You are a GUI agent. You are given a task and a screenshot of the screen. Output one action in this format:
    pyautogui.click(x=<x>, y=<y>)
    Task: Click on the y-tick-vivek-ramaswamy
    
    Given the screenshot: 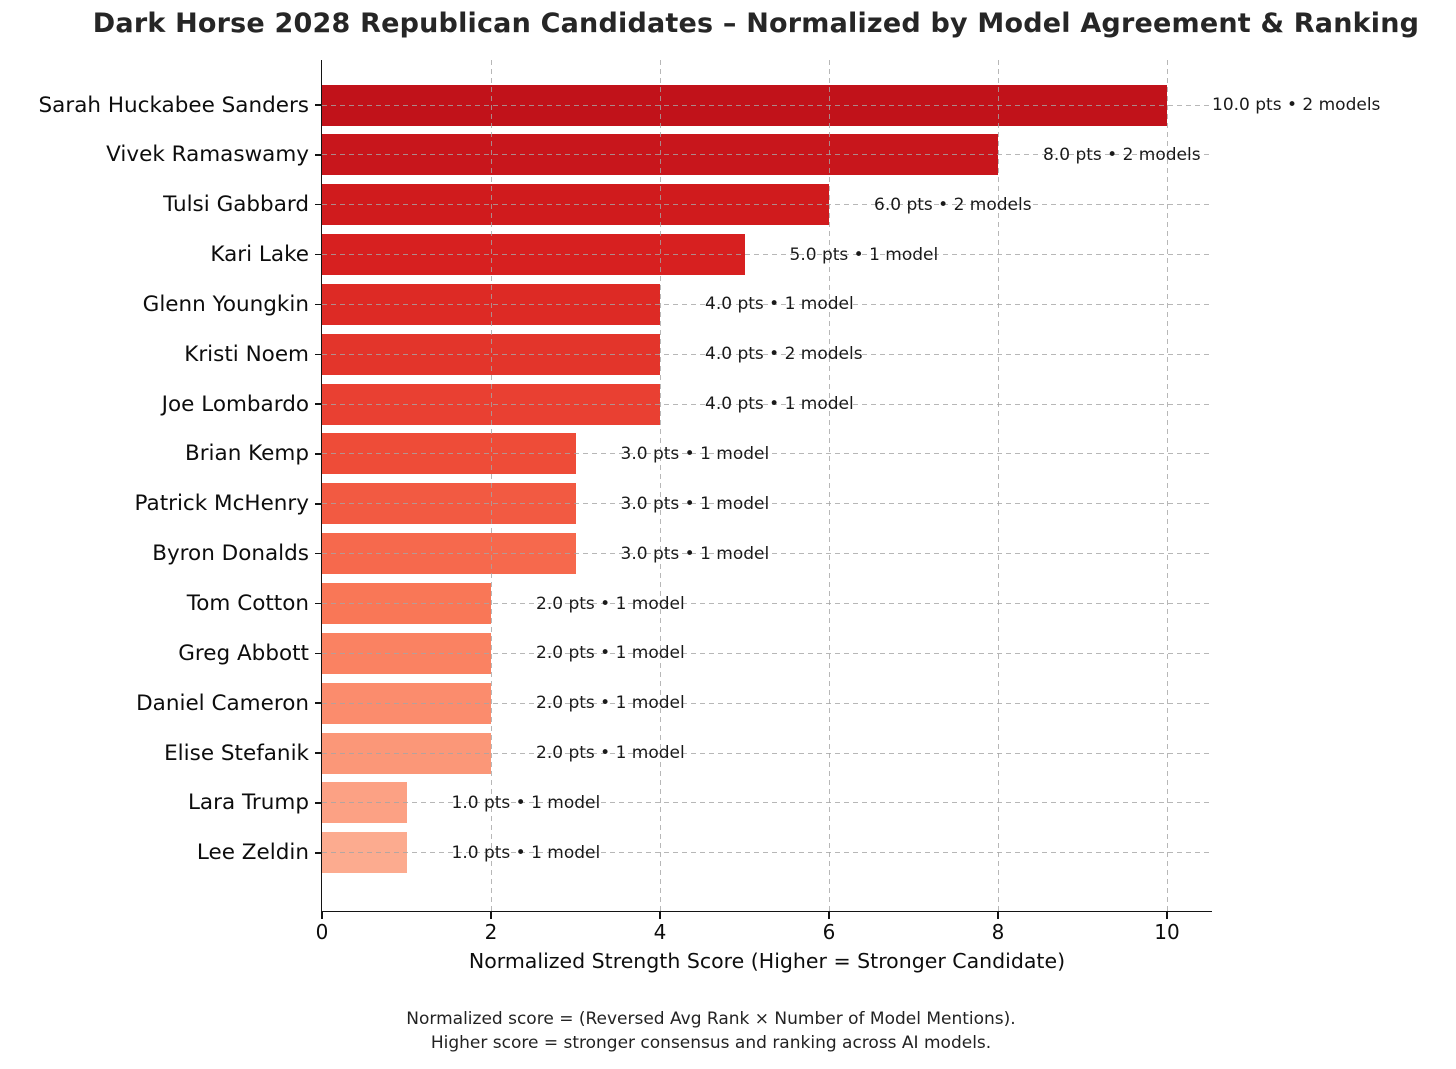 What is the action you would take?
    pyautogui.click(x=317, y=155)
    